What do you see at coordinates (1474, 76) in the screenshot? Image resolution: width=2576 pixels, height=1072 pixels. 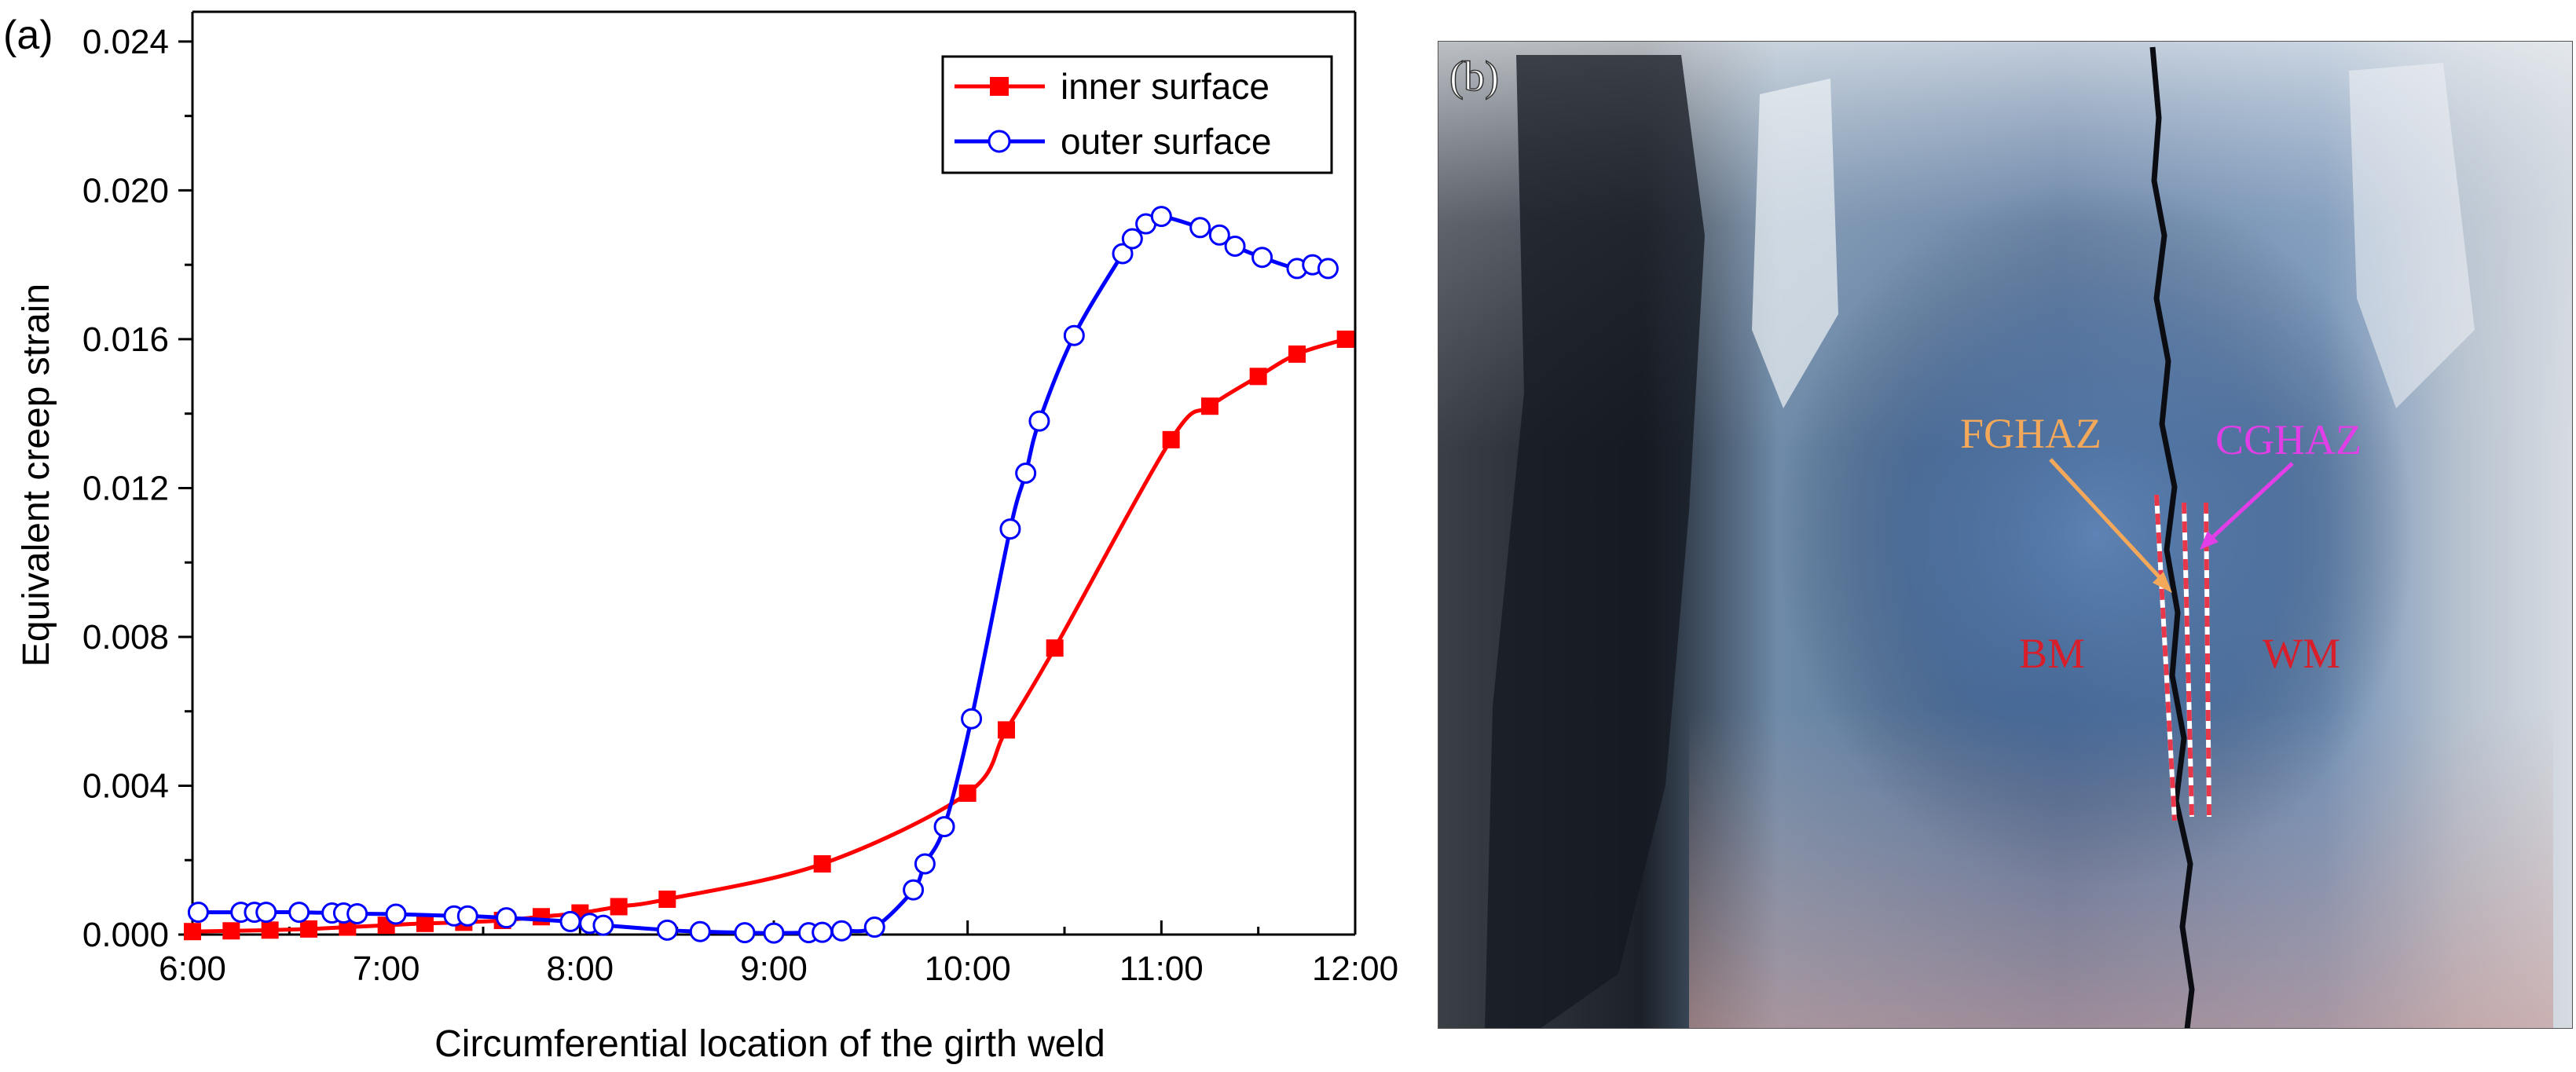 I see `panel-b-label: (b)` at bounding box center [1474, 76].